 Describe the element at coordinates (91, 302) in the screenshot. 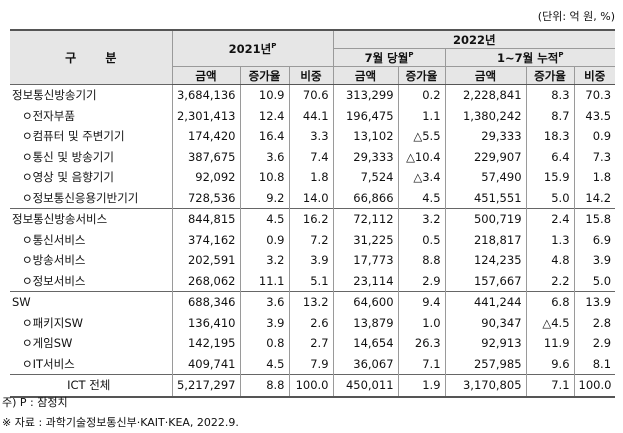

I see `row-label: SW` at that location.